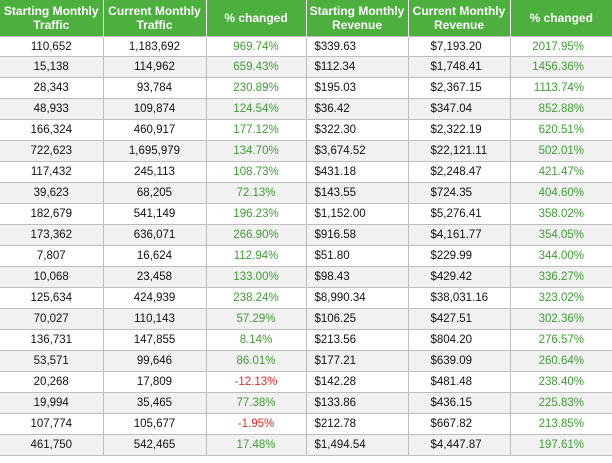  What do you see at coordinates (155, 319) in the screenshot?
I see `current-traffic-cell: 110,143` at bounding box center [155, 319].